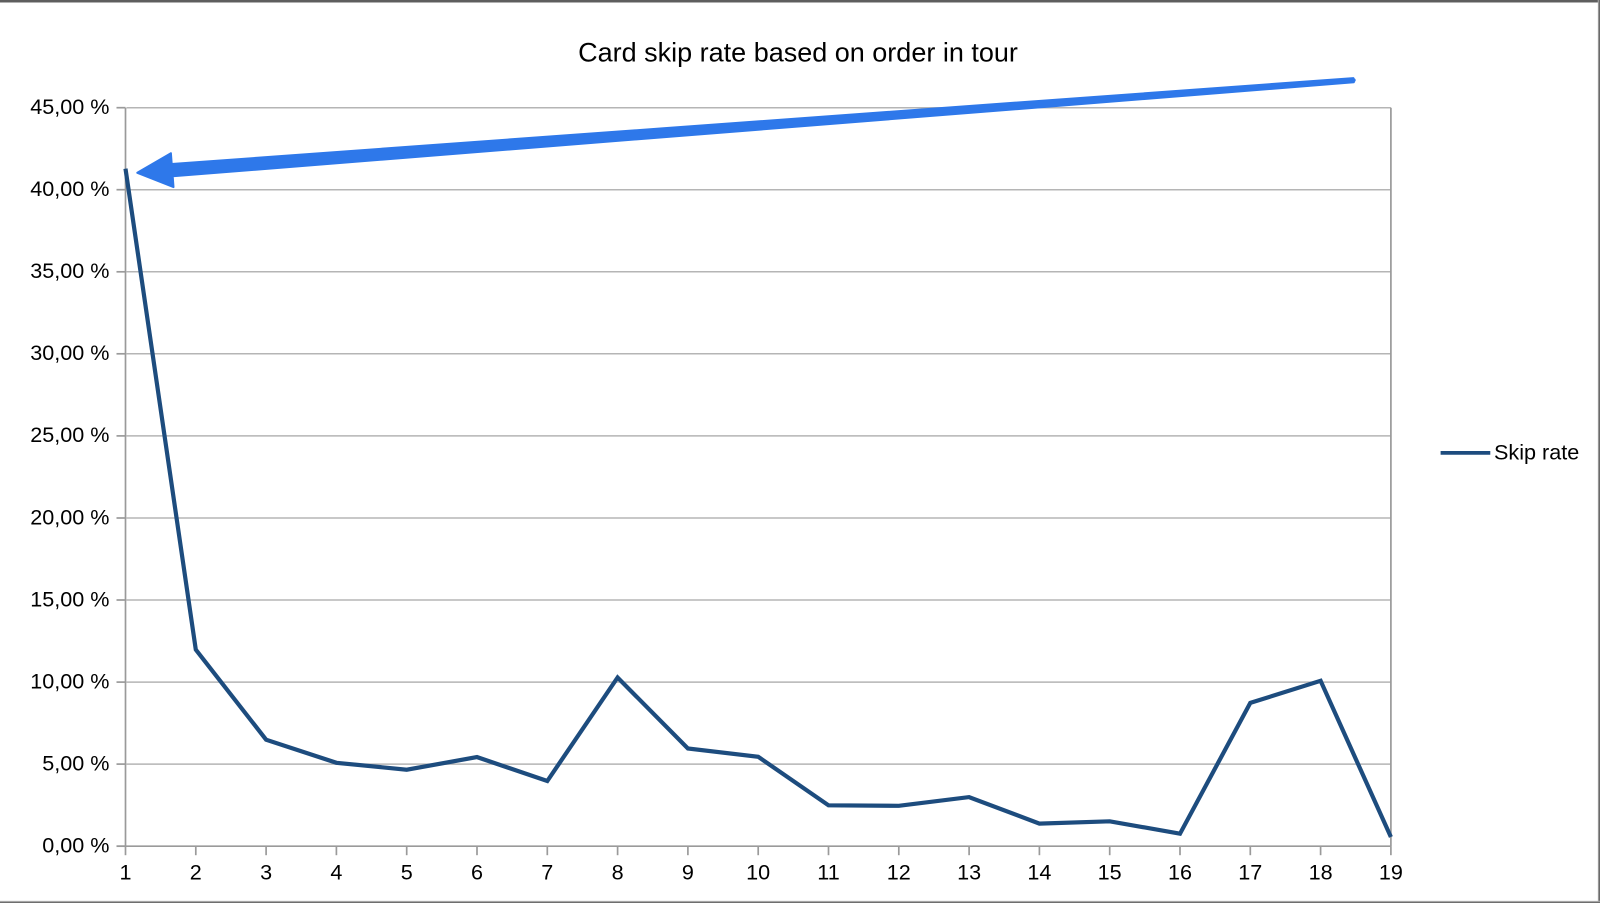 This screenshot has height=903, width=1600. I want to click on svg-text: 8, so click(618, 872).